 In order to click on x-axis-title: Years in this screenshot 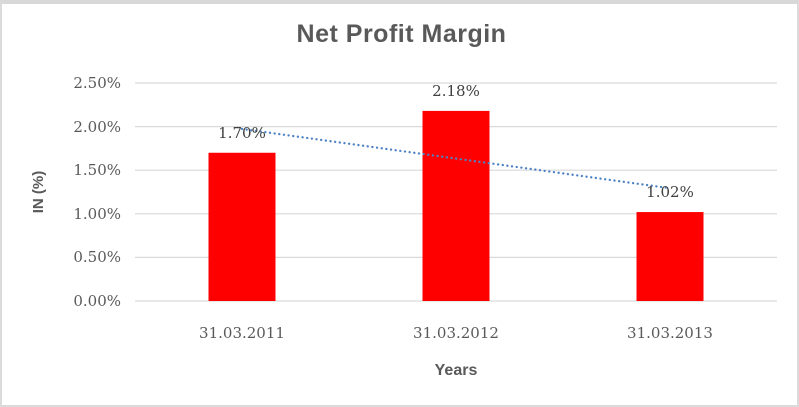, I will do `click(456, 370)`.